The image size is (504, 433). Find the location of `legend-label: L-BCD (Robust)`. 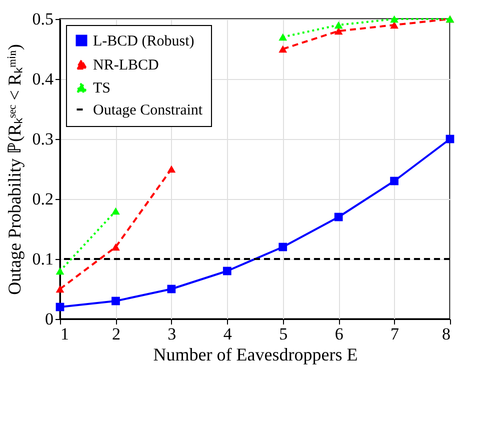

legend-label: L-BCD (Robust) is located at coordinates (143, 42).